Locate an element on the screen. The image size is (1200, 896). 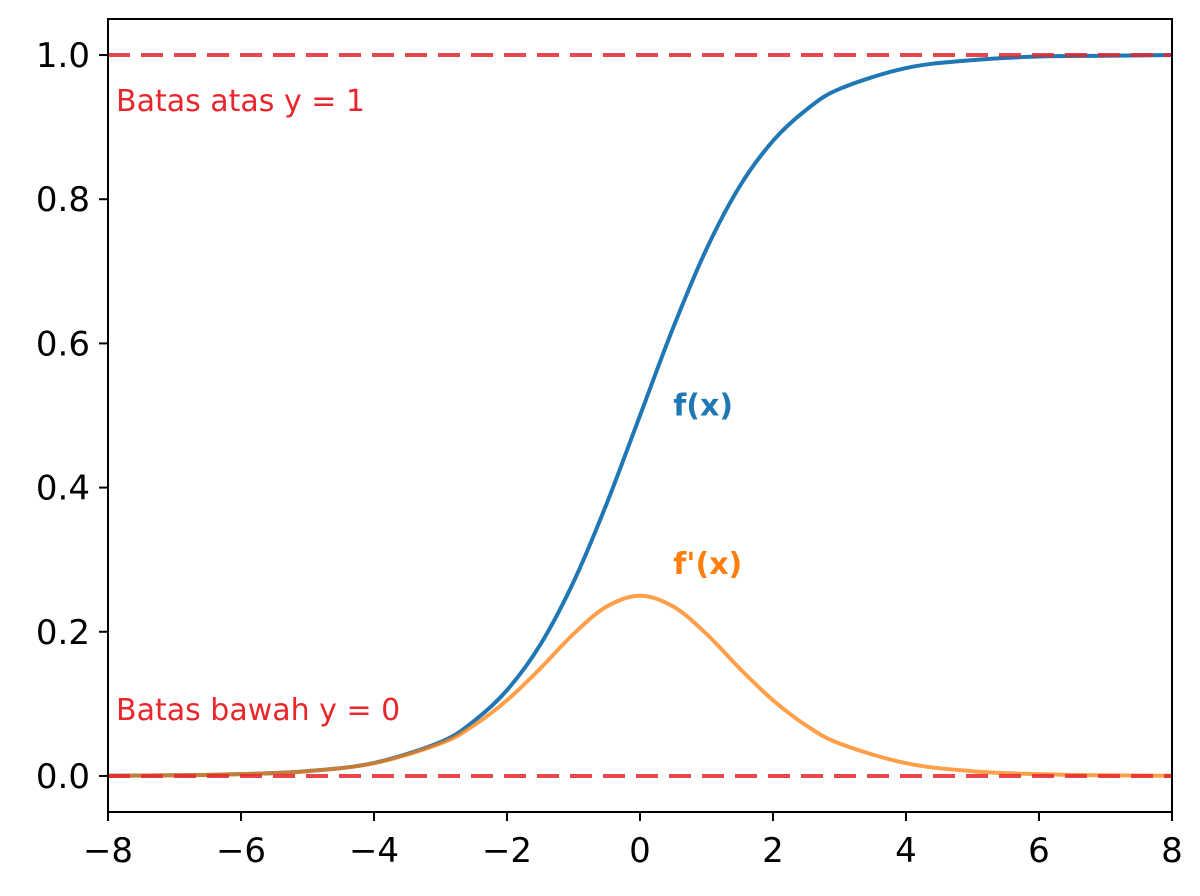
reference-line-label-lower: Batas bawah y = 0 is located at coordinates (258, 710).